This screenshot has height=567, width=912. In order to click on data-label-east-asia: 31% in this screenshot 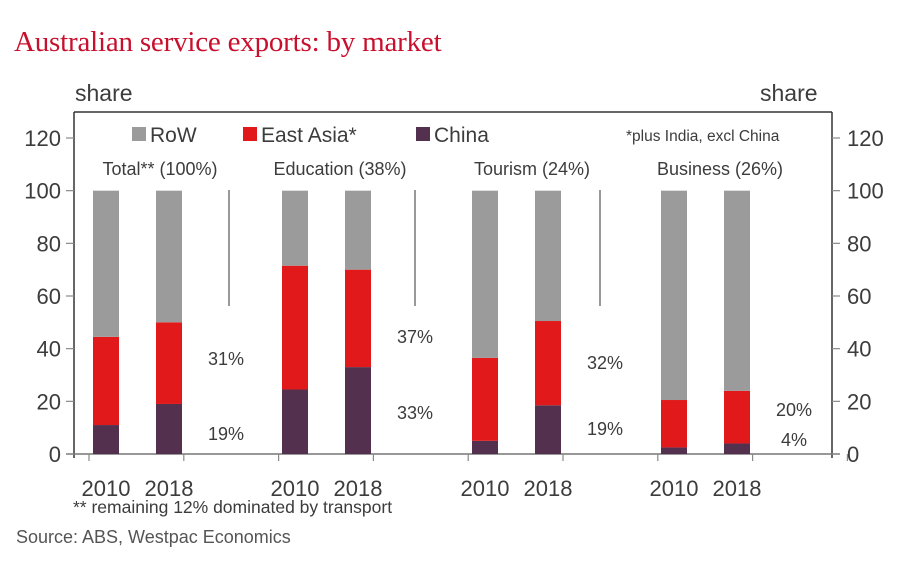, I will do `click(226, 359)`.